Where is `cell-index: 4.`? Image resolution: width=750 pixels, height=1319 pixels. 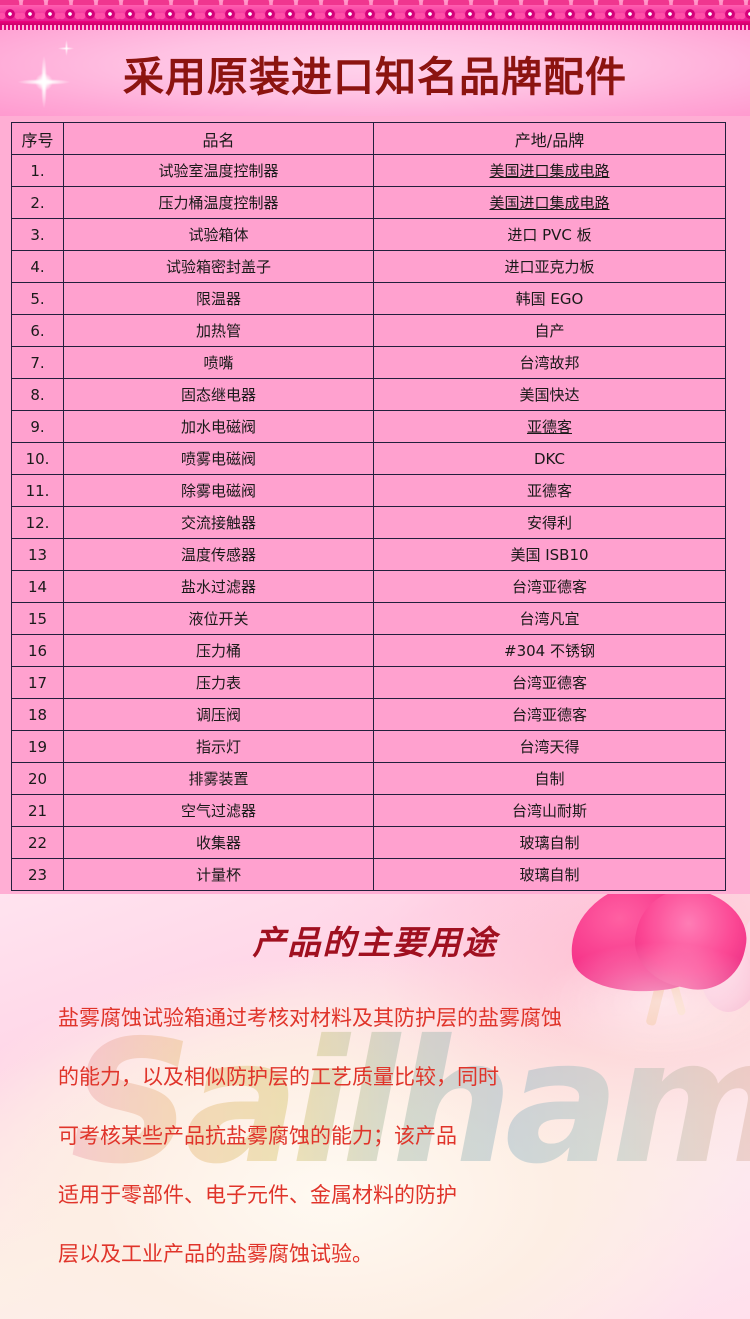 cell-index: 4. is located at coordinates (37, 266).